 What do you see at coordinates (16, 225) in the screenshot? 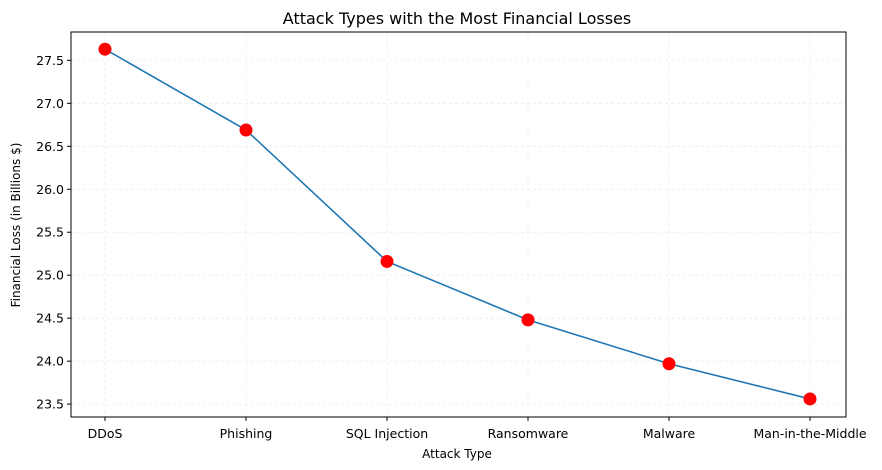
I see `y-axis-label: Financial Loss (in Billions $)` at bounding box center [16, 225].